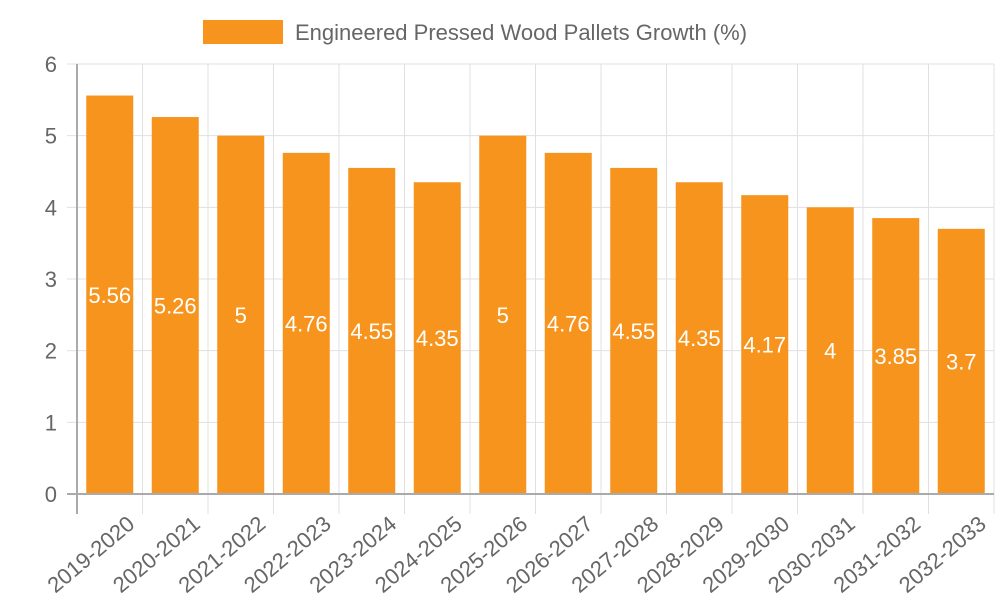  I want to click on y-tick-label: 3, so click(51, 279).